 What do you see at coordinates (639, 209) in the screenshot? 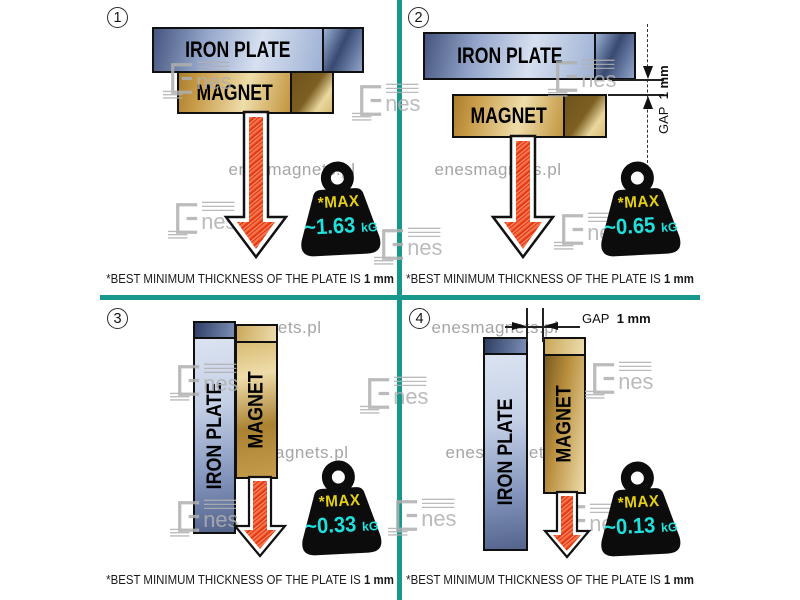
I see `weight-panel-2: *MAX ~0.65 kG` at bounding box center [639, 209].